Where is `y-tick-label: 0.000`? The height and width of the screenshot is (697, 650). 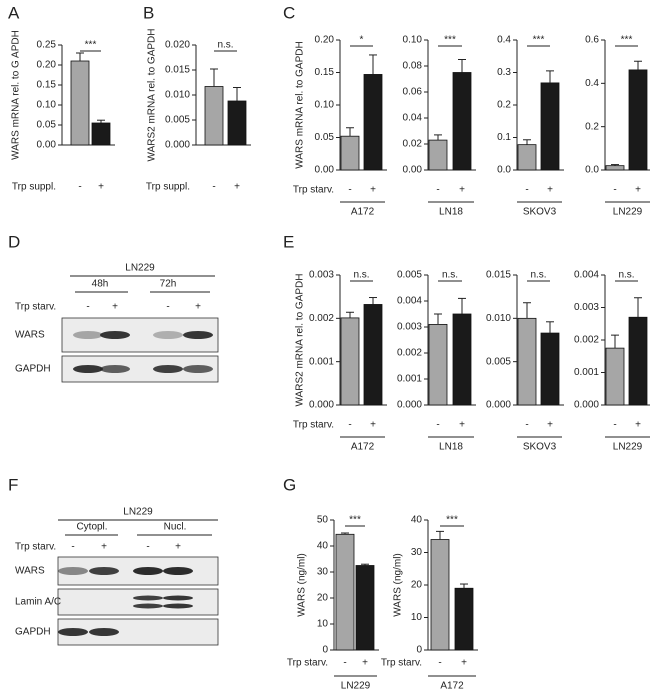
y-tick-label: 0.000 is located at coordinates (409, 405).